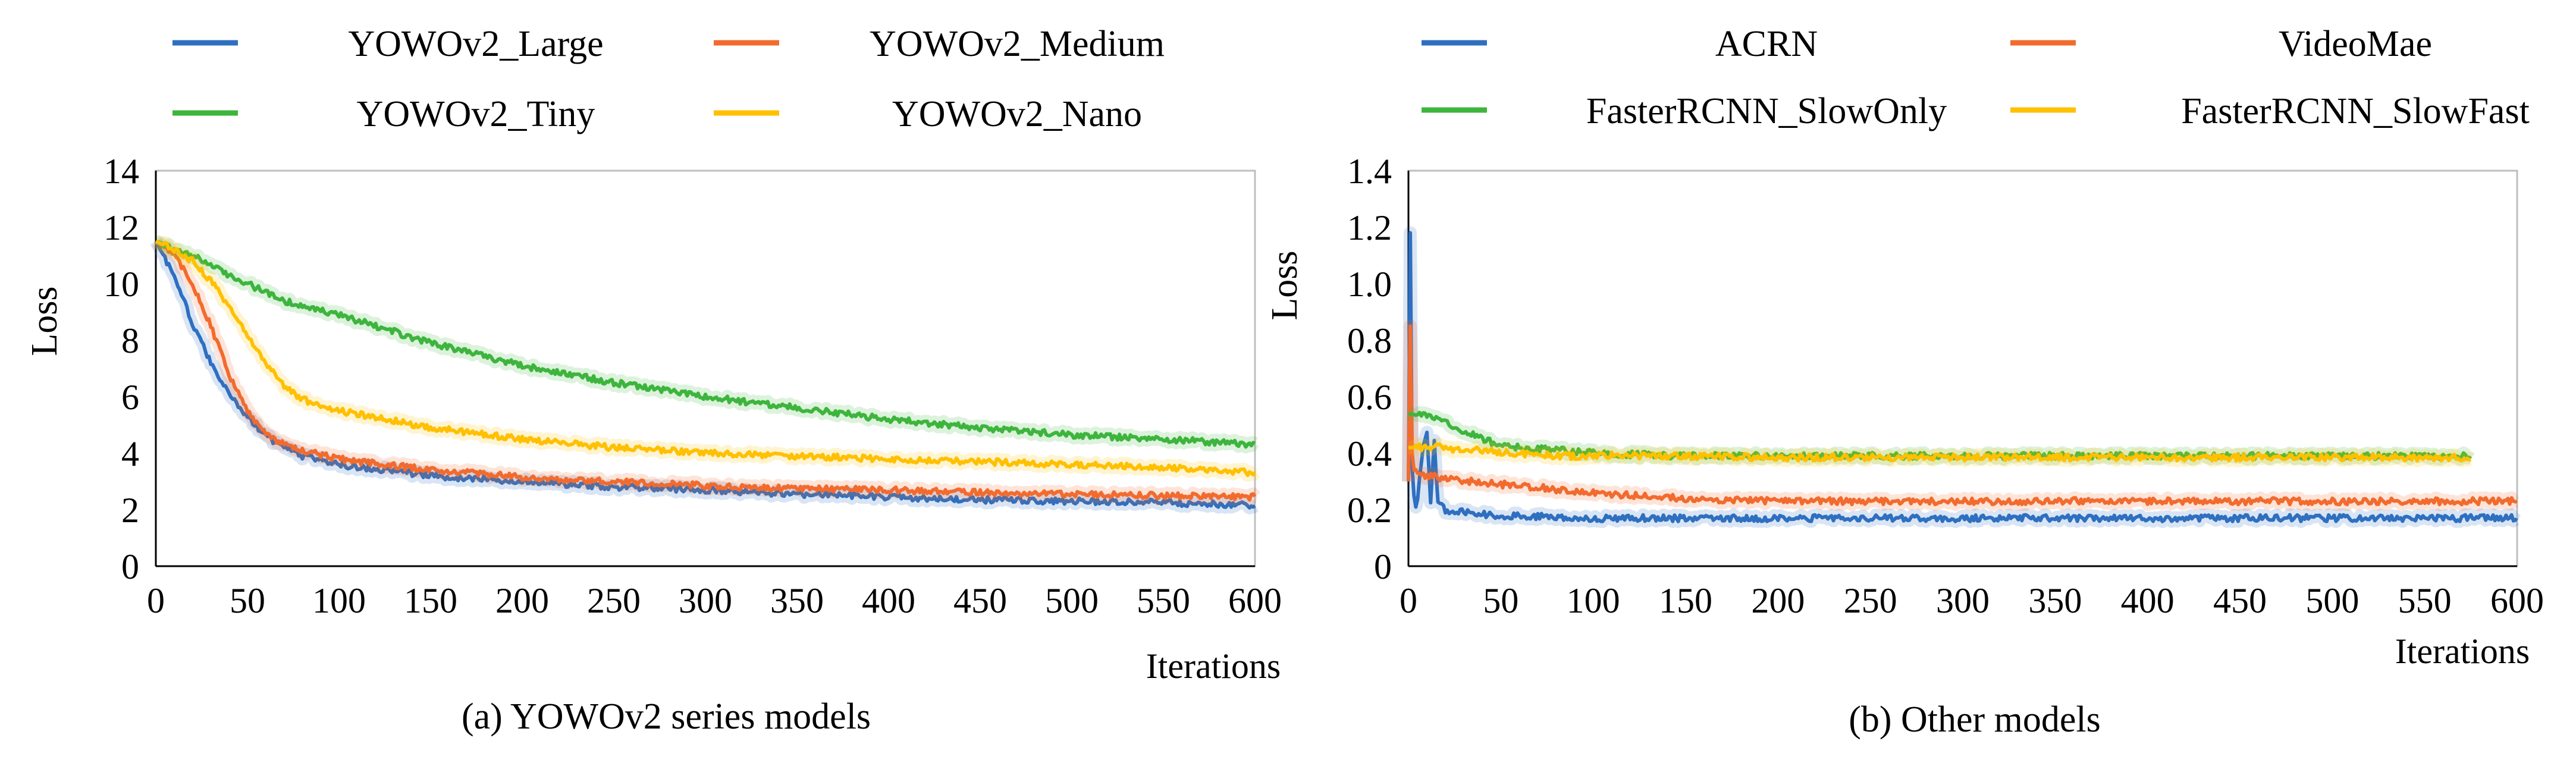 This screenshot has width=2576, height=766. I want to click on series-line-videomae, so click(1962, 415).